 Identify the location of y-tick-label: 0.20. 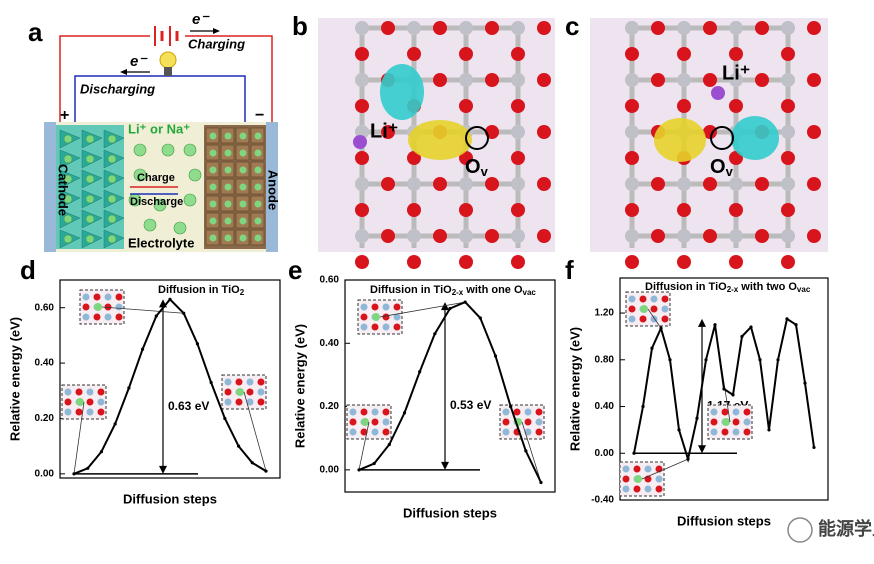
(330, 406).